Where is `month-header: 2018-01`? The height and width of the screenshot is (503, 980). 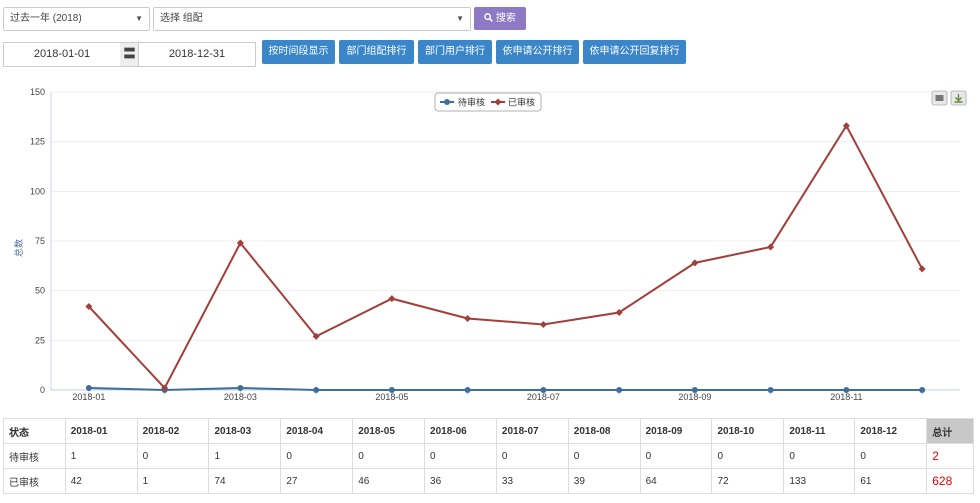 month-header: 2018-01 is located at coordinates (101, 431).